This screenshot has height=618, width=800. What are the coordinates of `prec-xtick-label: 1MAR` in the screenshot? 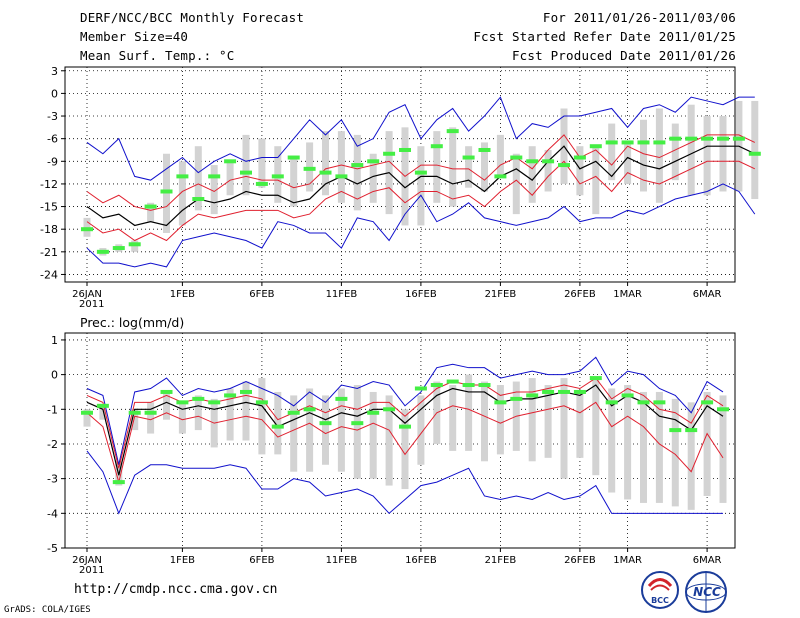 It's located at (627, 560).